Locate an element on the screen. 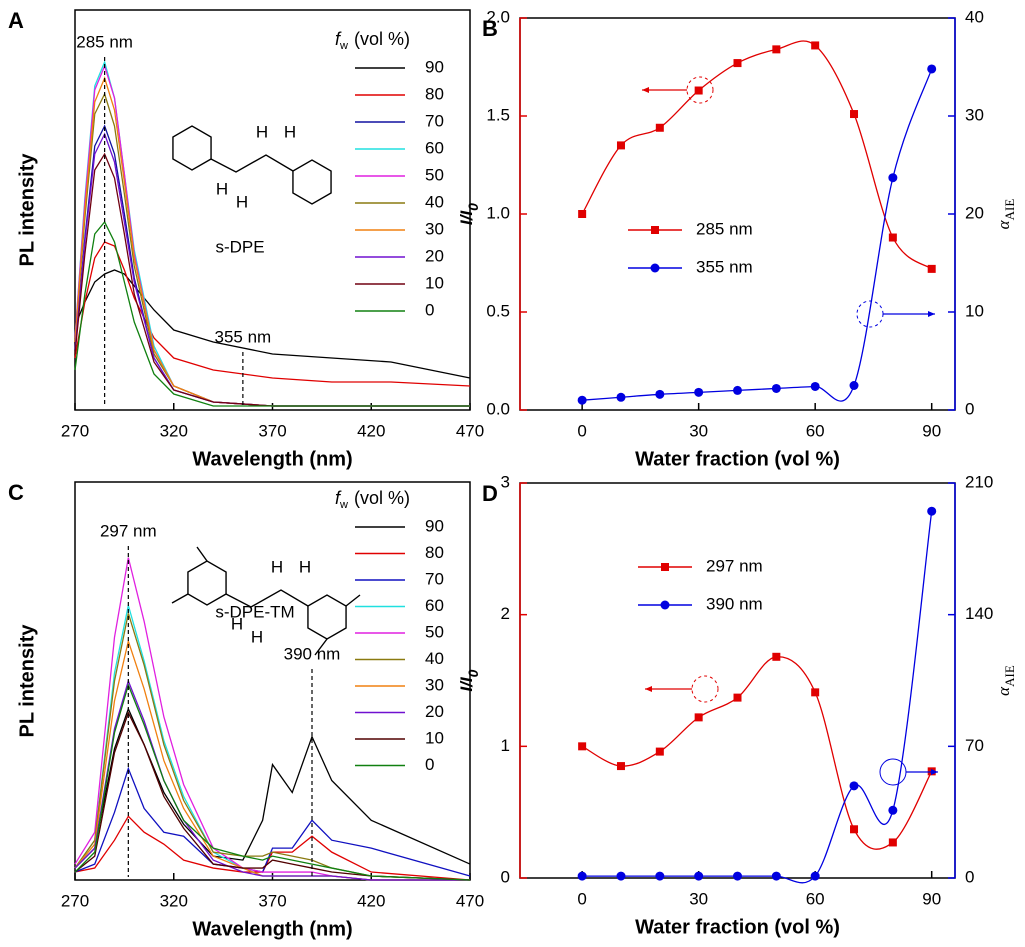 The width and height of the screenshot is (1025, 947). indicator-circle is located at coordinates (870, 314).